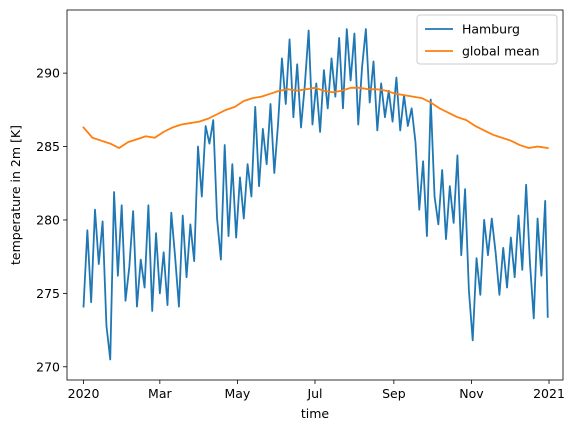 This screenshot has width=571, height=432. Describe the element at coordinates (487, 39) in the screenshot. I see `legend: Hamburg global mean` at that location.